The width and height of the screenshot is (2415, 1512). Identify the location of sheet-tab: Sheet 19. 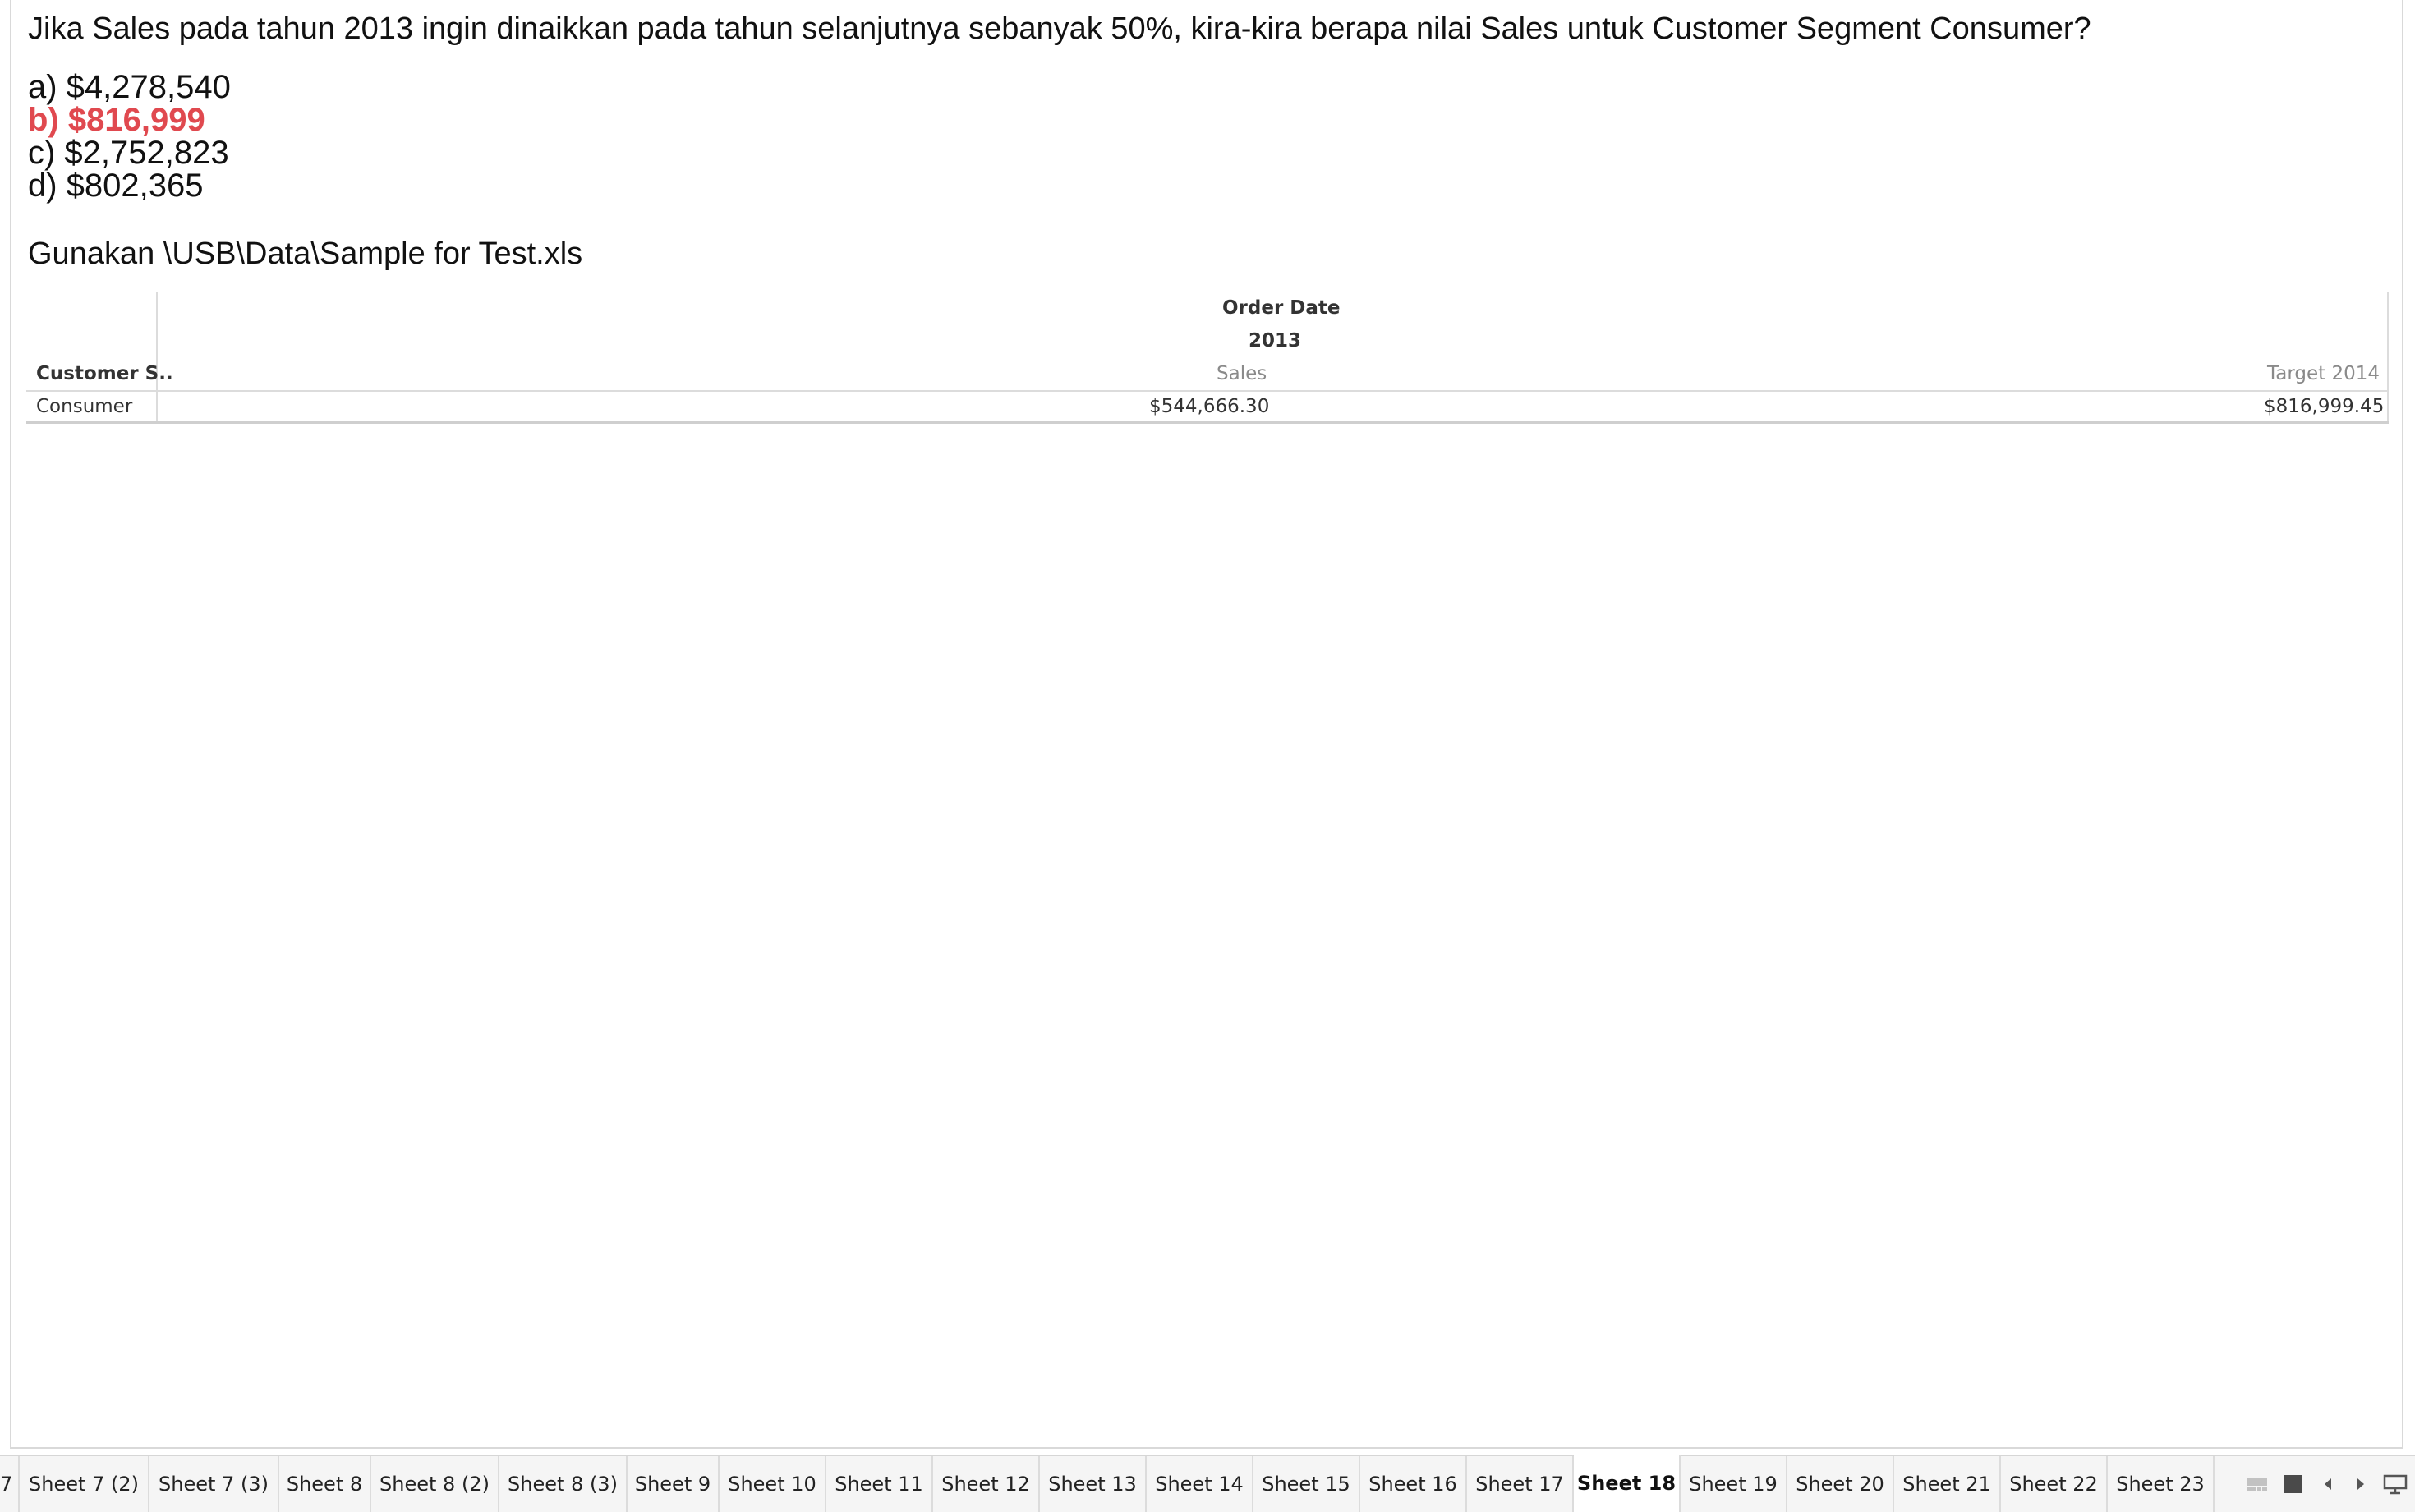
(1734, 1484).